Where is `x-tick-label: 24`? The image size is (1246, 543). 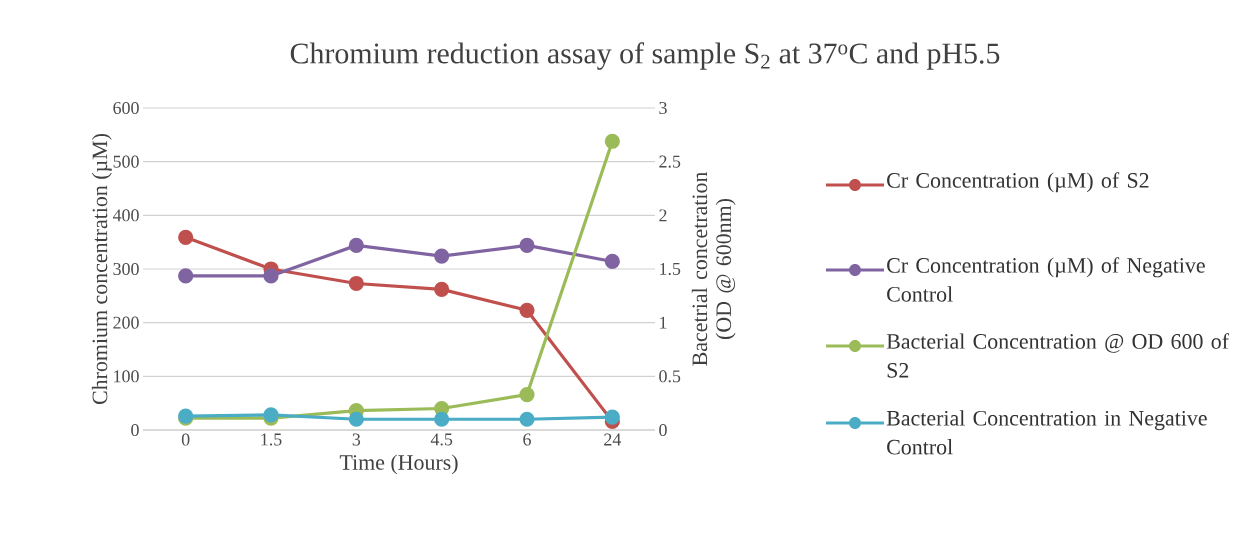
x-tick-label: 24 is located at coordinates (613, 439).